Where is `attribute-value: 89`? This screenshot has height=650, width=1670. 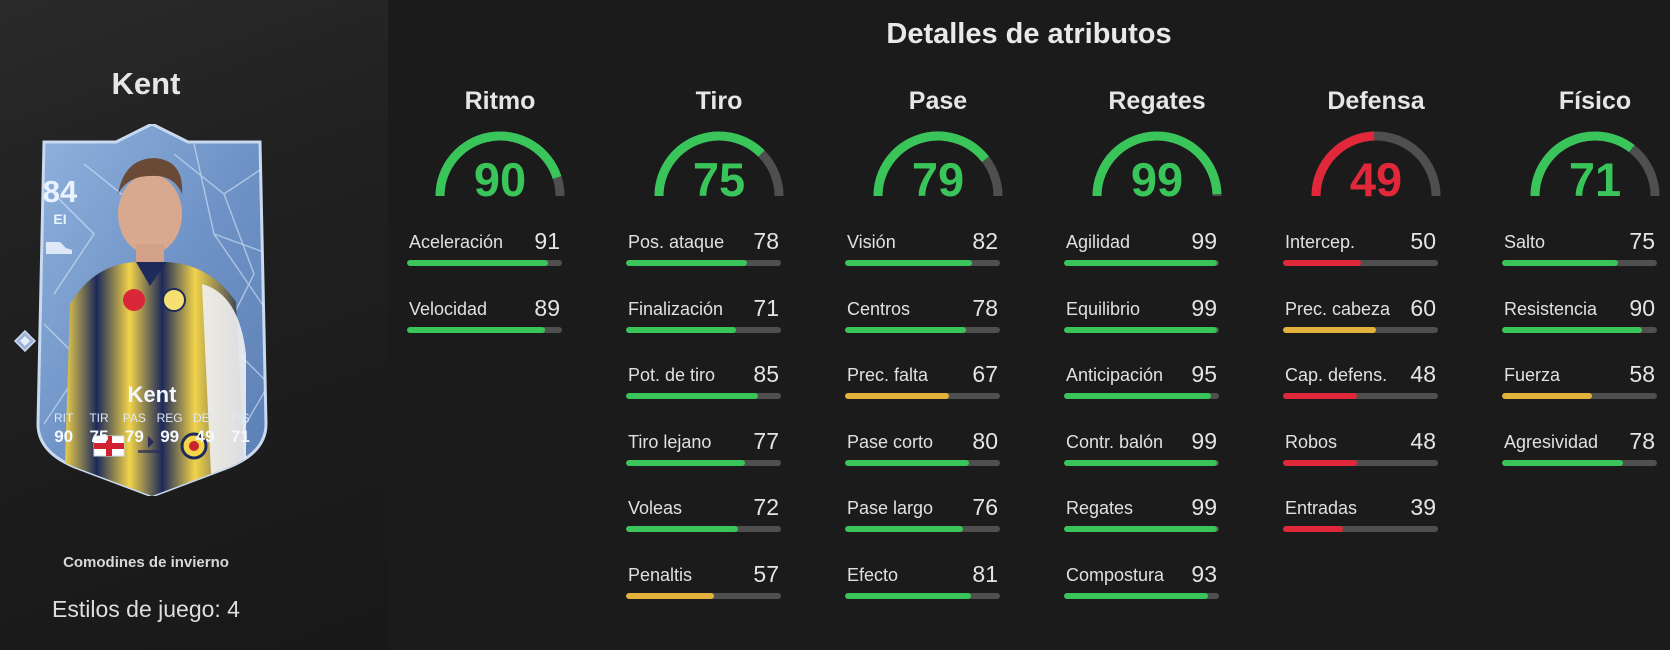
attribute-value: 89 is located at coordinates (547, 308).